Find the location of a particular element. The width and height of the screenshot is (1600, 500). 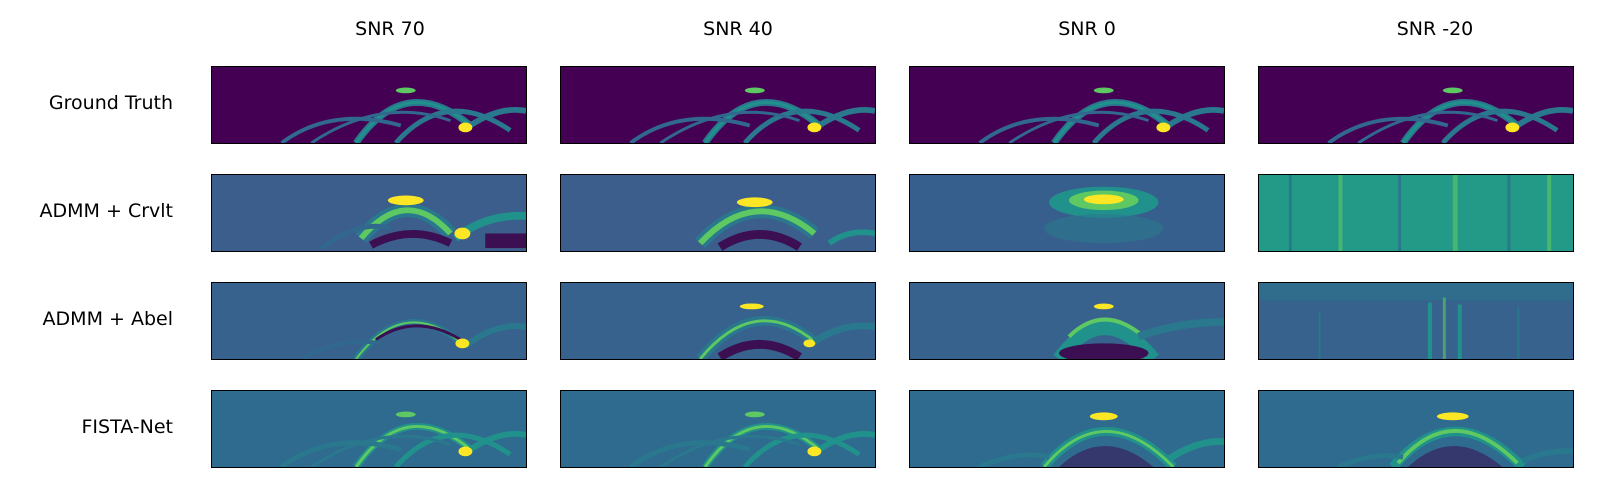

column-title-snr-minus-20: SNR -20 is located at coordinates (1435, 29).